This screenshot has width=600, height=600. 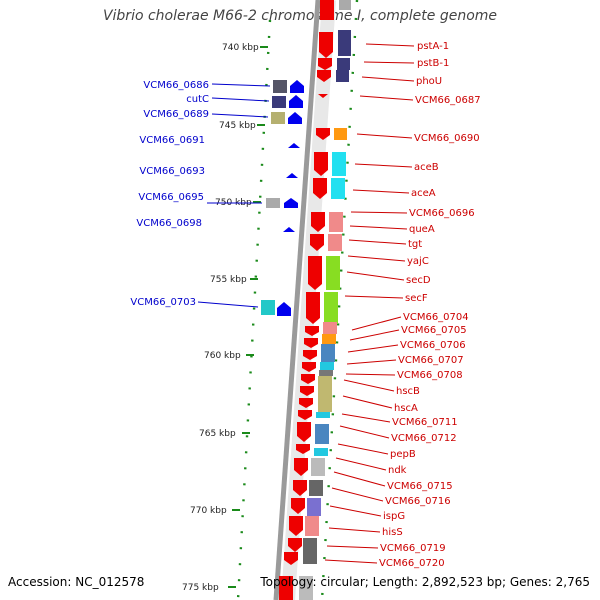 I want to click on gene-label-right: VCM66_0706, so click(x=433, y=345).